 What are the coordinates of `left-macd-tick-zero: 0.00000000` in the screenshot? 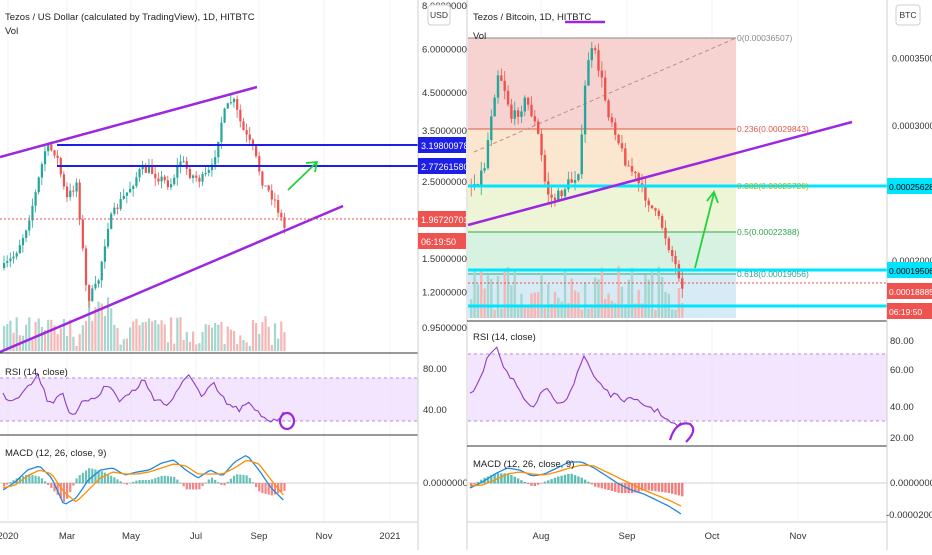 It's located at (448, 483).